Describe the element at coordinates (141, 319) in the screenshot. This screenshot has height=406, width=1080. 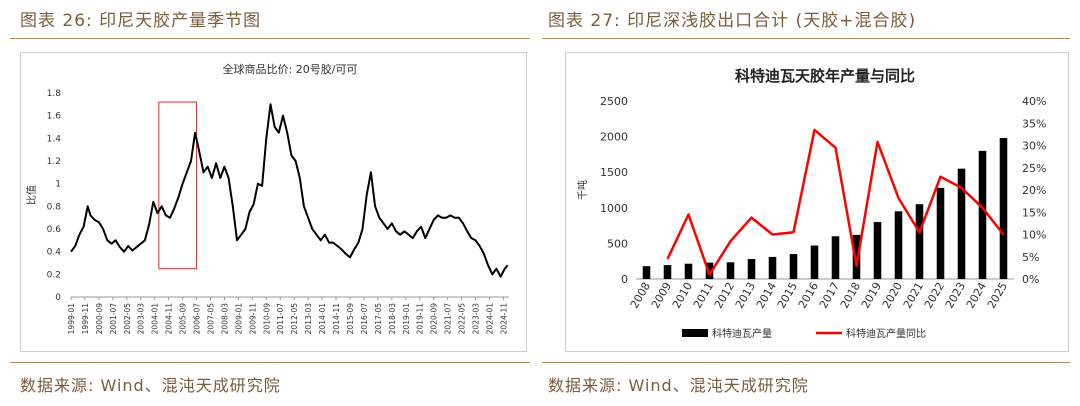
I see `x-tick-label: 2003-03` at that location.